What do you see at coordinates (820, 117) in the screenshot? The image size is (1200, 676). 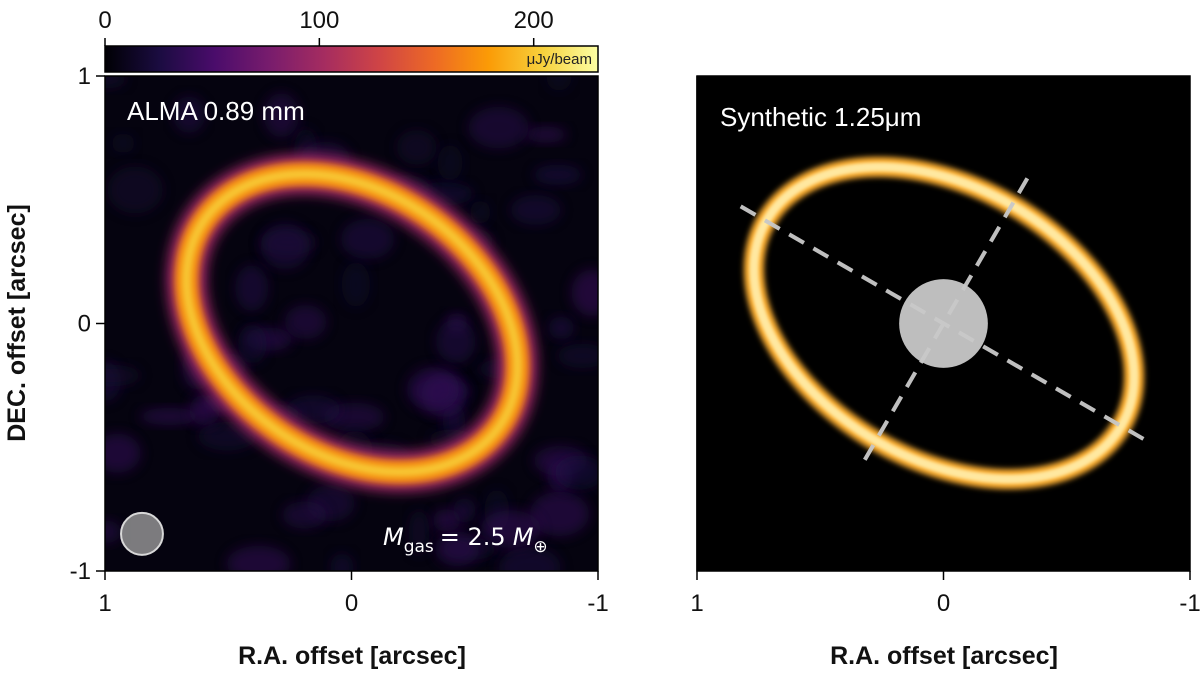 I see `synthetic-panel-title: Synthetic 1.25μm` at bounding box center [820, 117].